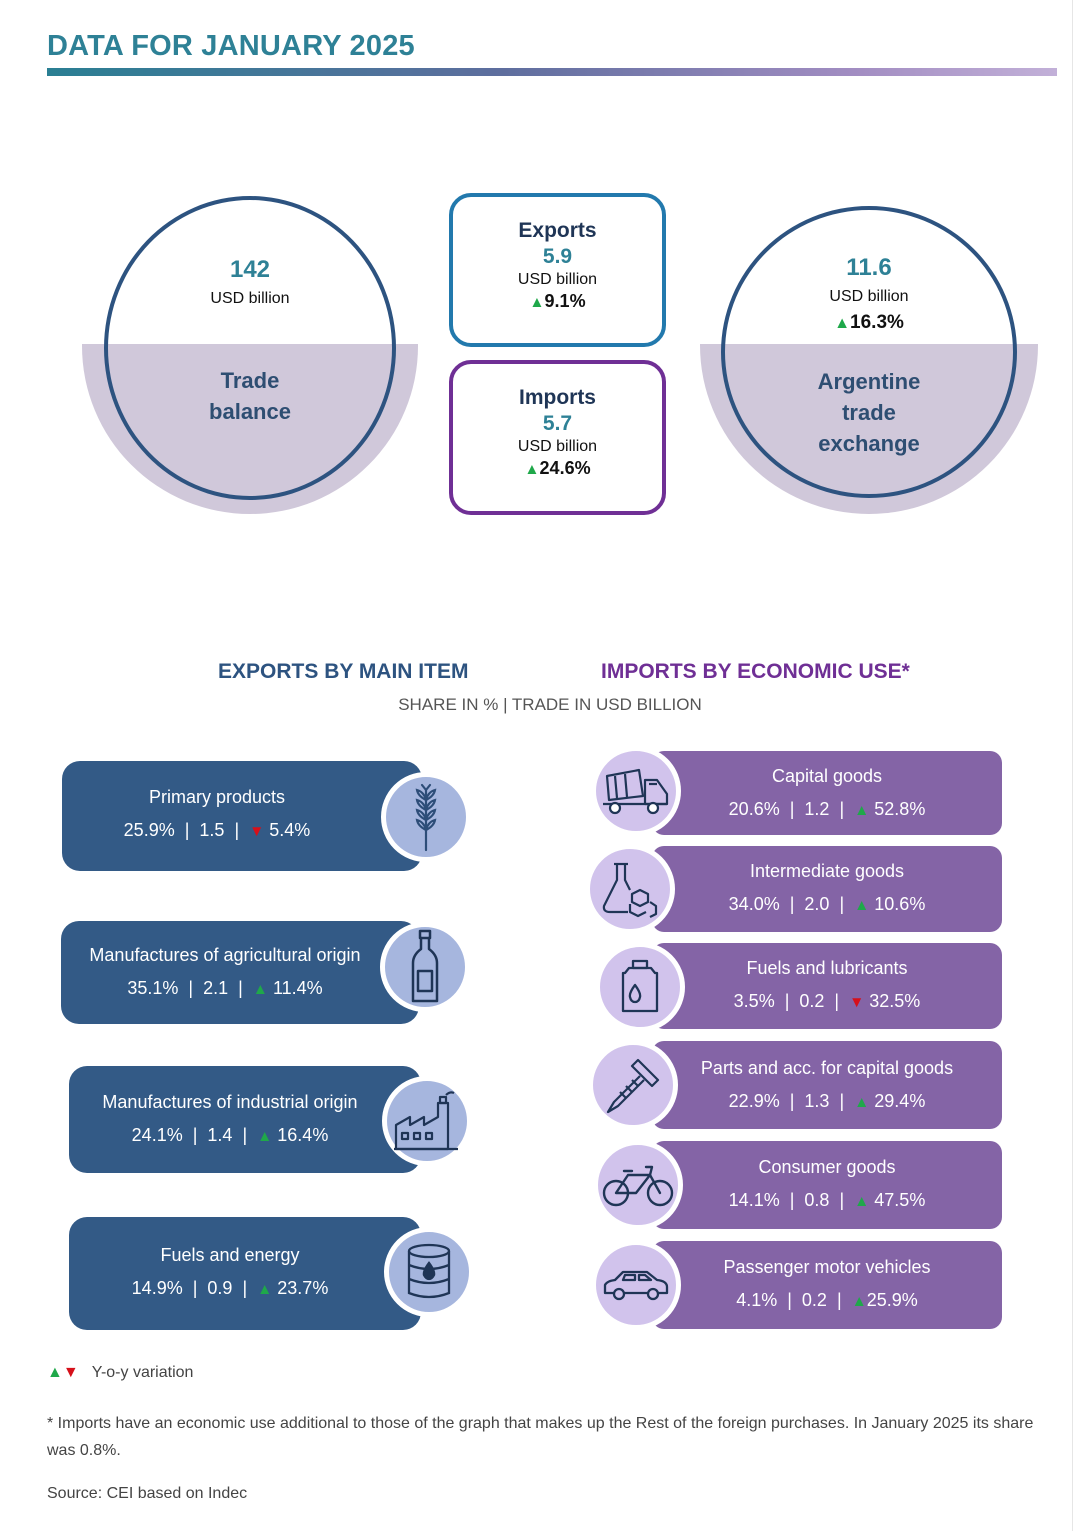 This screenshot has width=1076, height=1531. What do you see at coordinates (827, 1068) in the screenshot?
I see `import-item-name: Parts and acc. for capital goods` at bounding box center [827, 1068].